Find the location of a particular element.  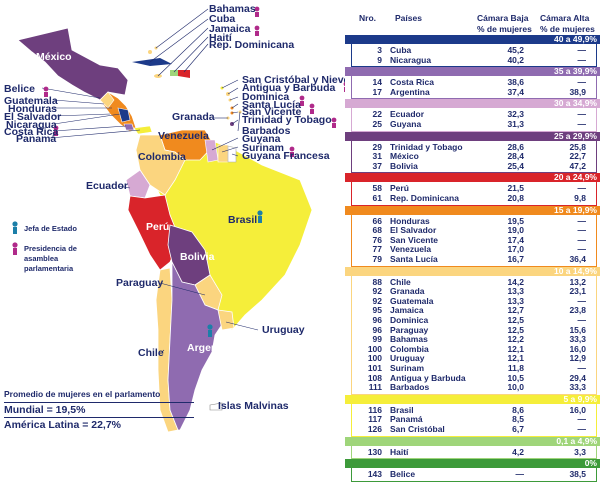

table-row: 76 San Vicente 17,4 — is located at coordinates (474, 240).